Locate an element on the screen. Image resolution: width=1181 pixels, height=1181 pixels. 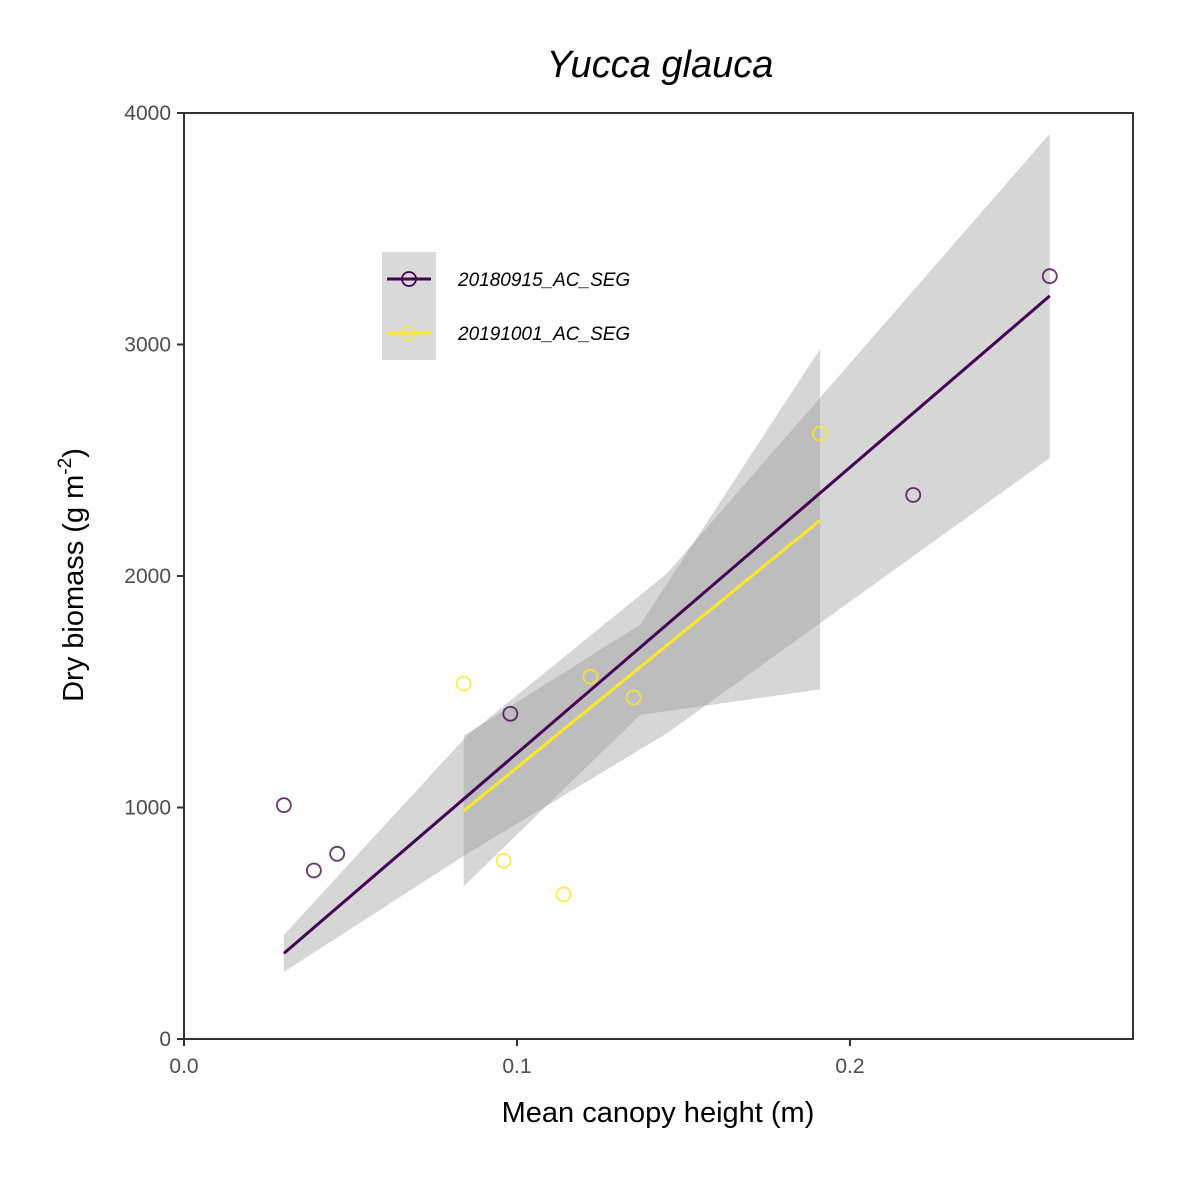
chart-title: Yucca glauca is located at coordinates (660, 65).